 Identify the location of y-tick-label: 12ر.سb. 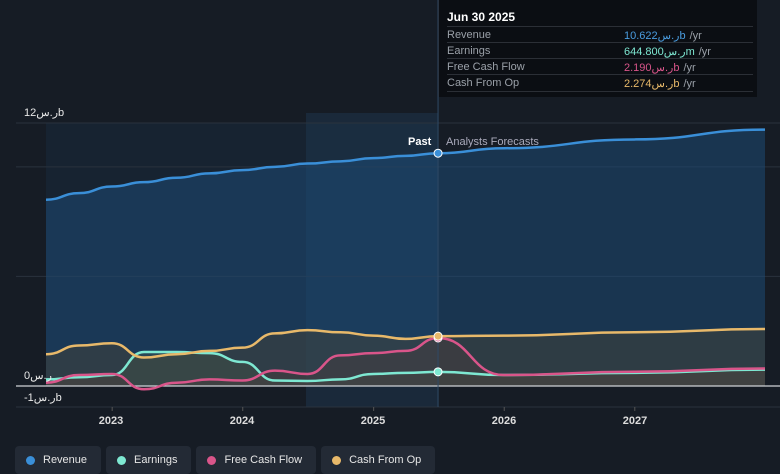
(44, 113).